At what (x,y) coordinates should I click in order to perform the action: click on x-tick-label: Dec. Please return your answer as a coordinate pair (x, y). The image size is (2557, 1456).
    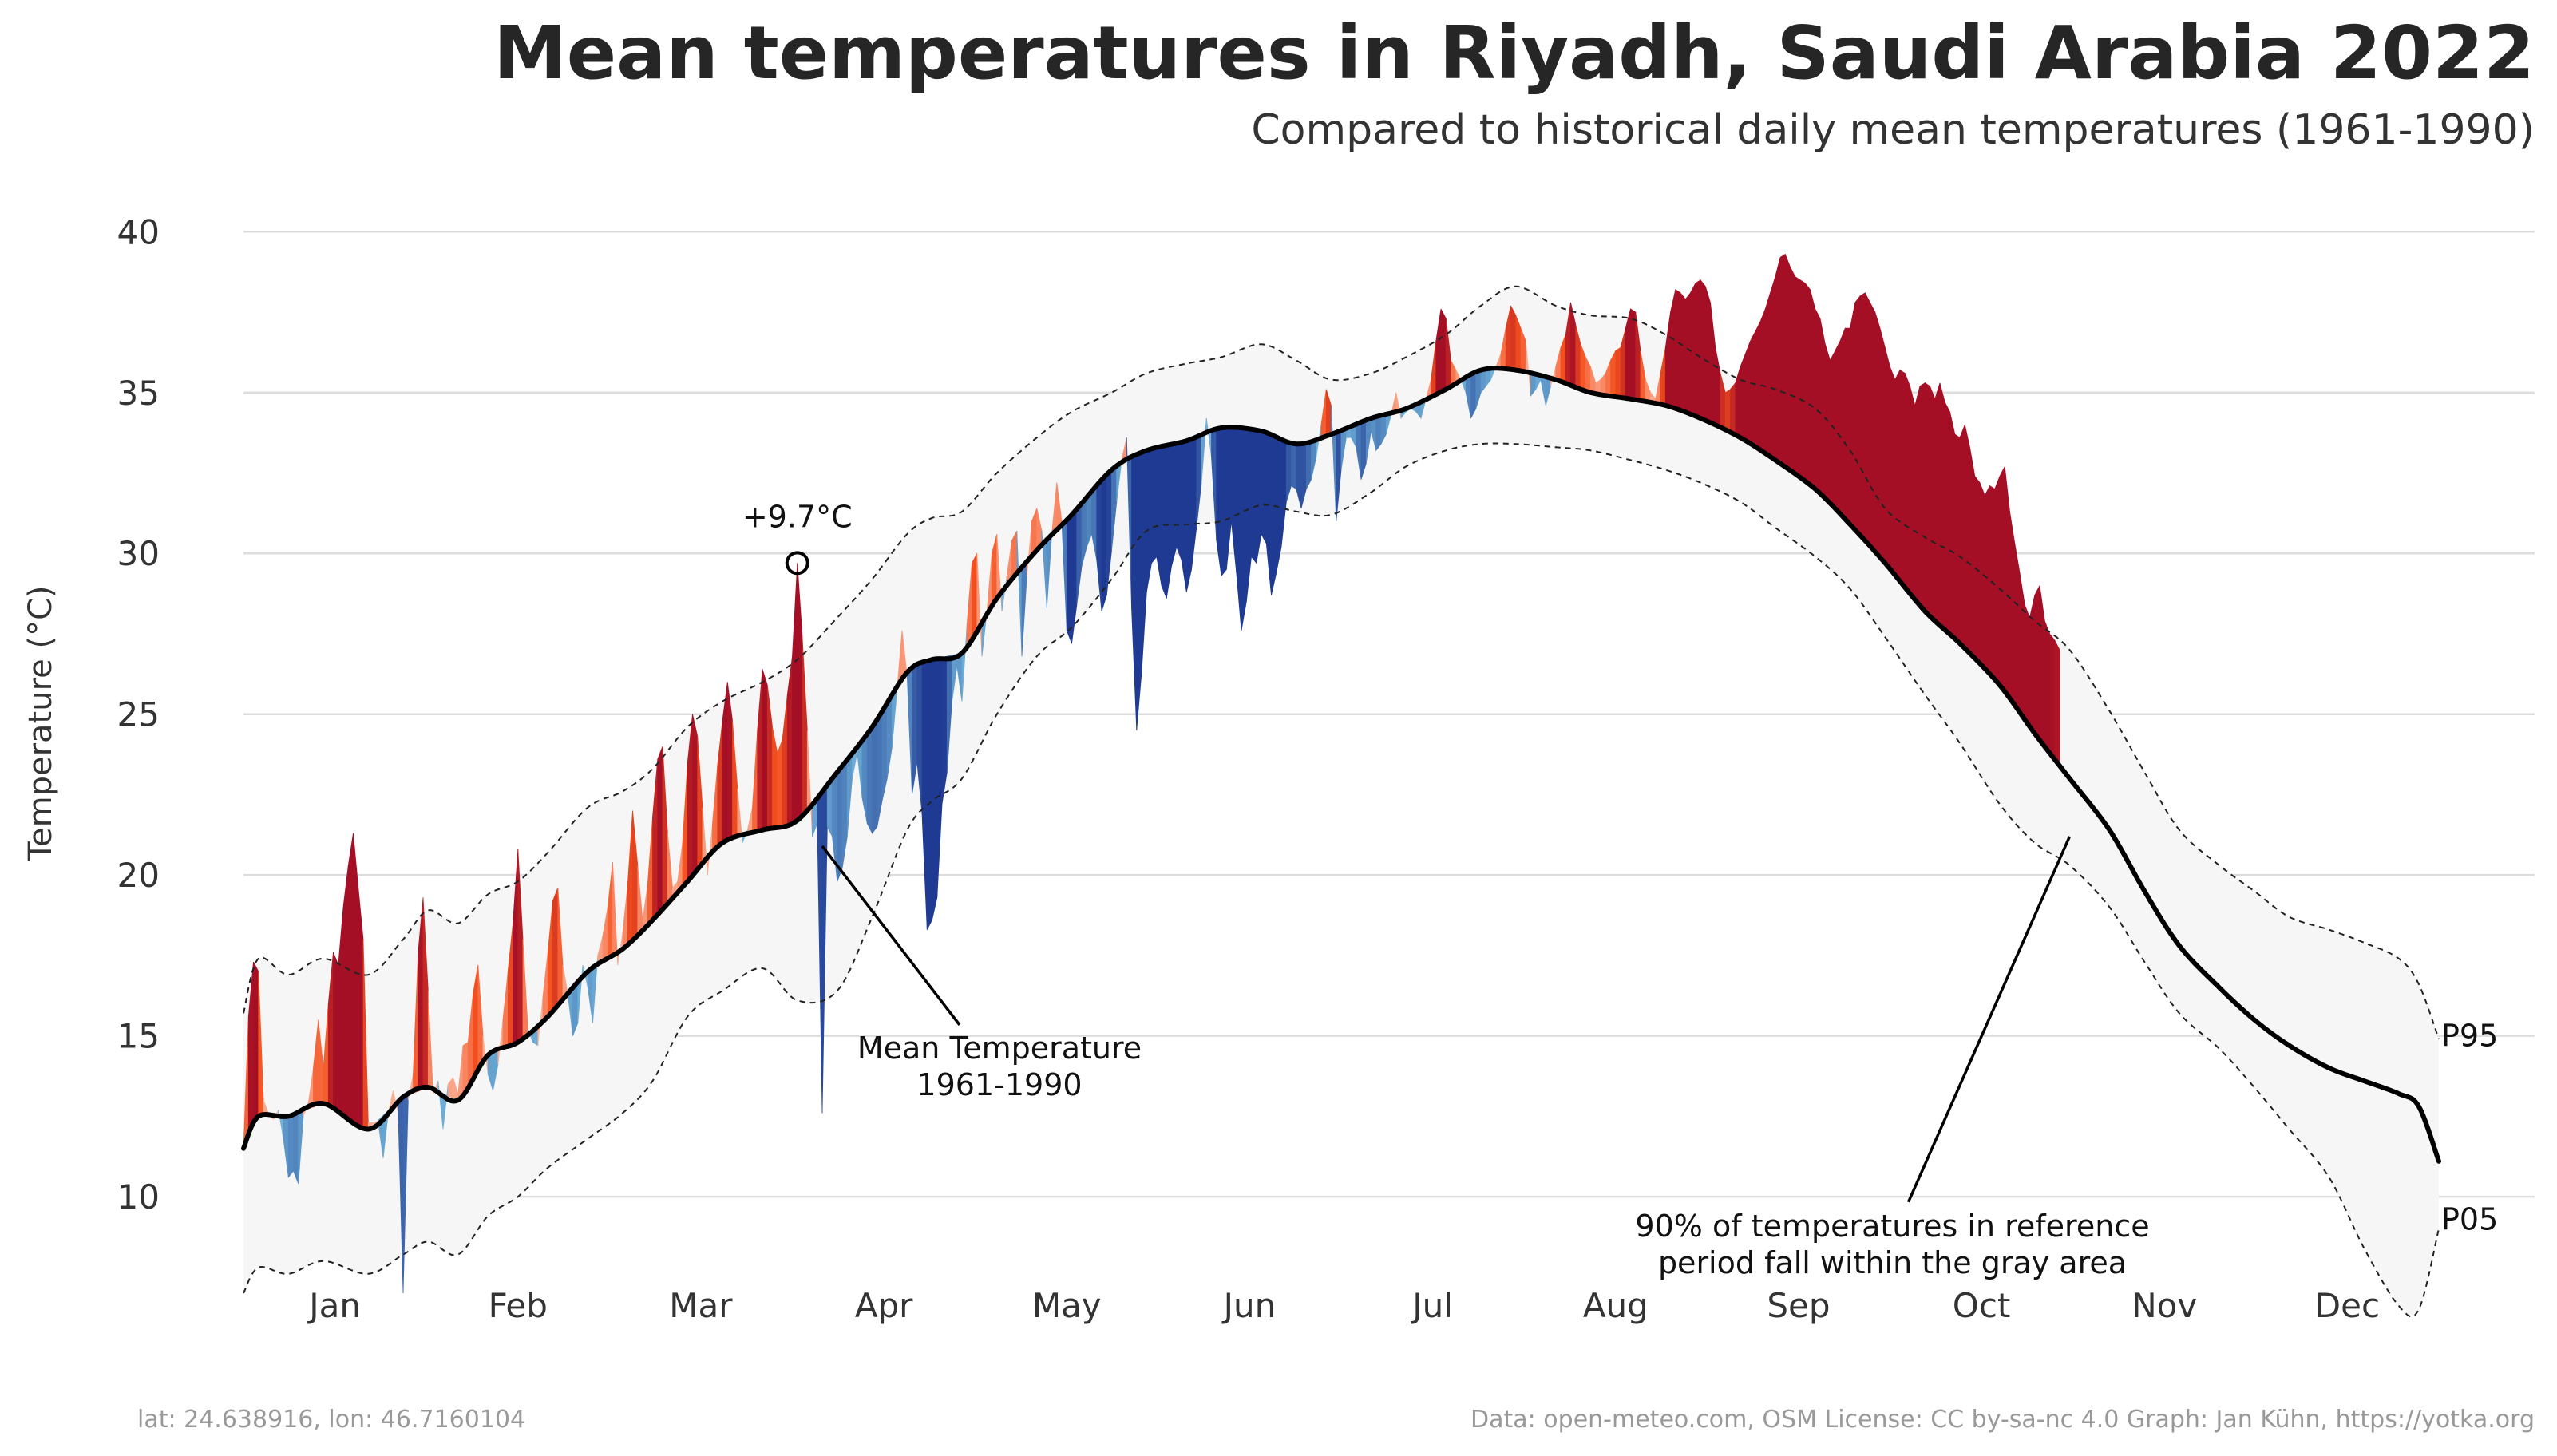
    Looking at the image, I should click on (2347, 1305).